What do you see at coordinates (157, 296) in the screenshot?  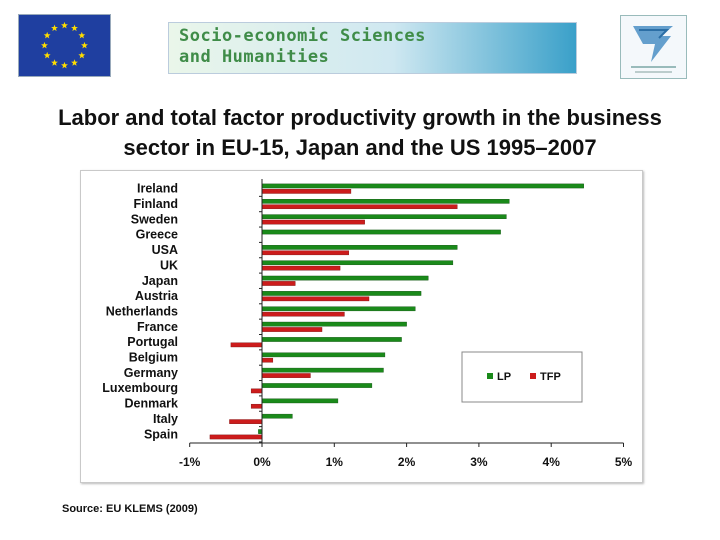 I see `category-label: Austria` at bounding box center [157, 296].